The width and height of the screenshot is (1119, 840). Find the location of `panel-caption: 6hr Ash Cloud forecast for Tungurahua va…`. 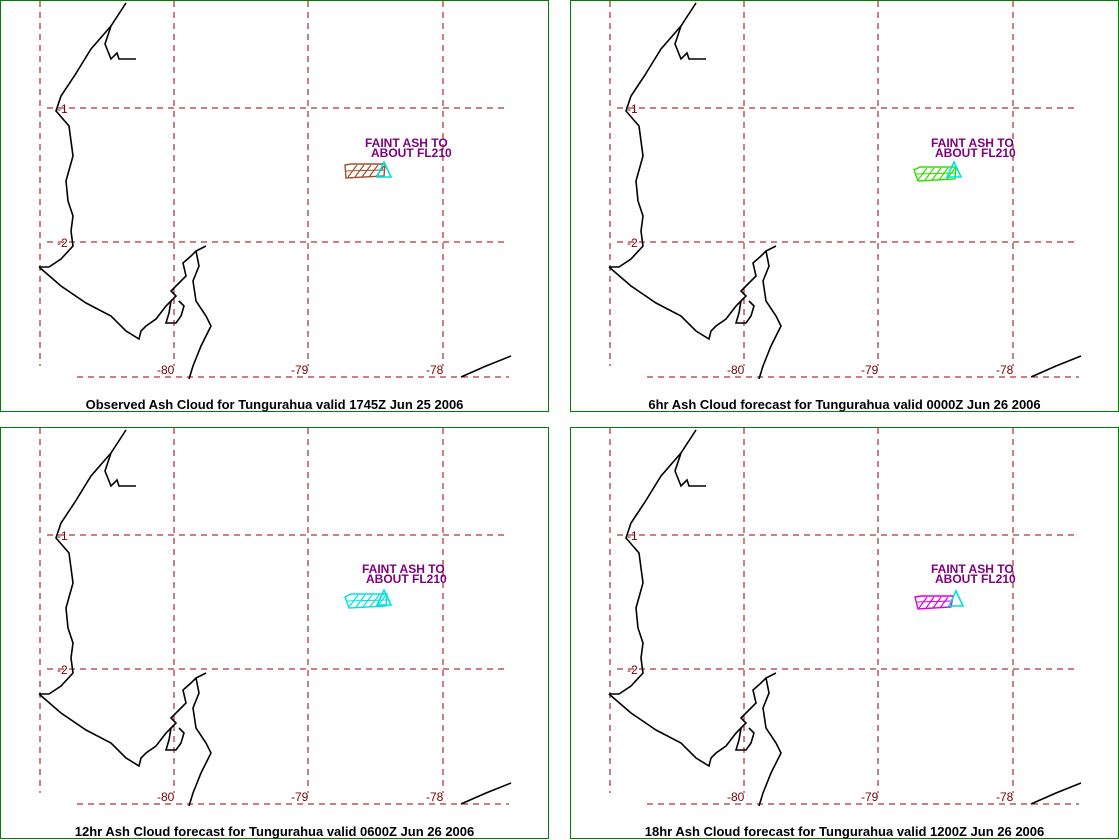

panel-caption: 6hr Ash Cloud forecast for Tungurahua va… is located at coordinates (844, 404).